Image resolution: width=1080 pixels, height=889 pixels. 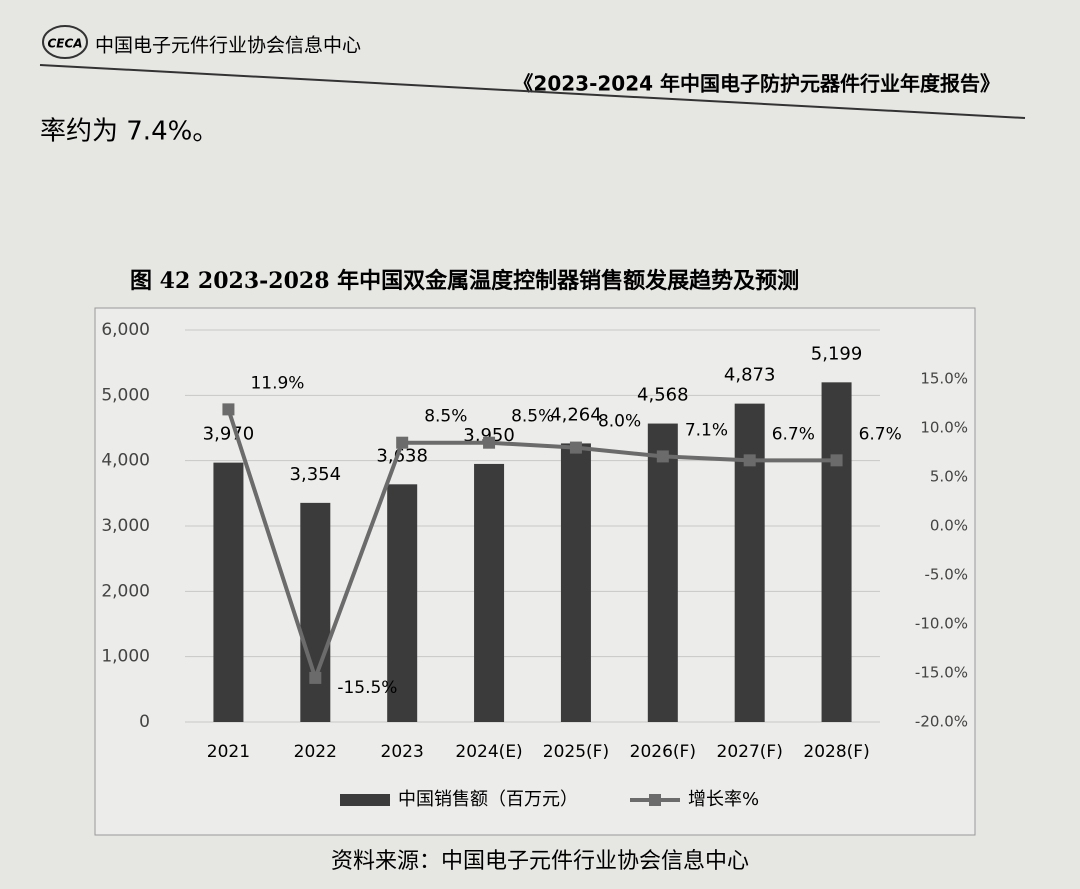 I want to click on body-text: 率约为 7.4%。, so click(x=129, y=132).